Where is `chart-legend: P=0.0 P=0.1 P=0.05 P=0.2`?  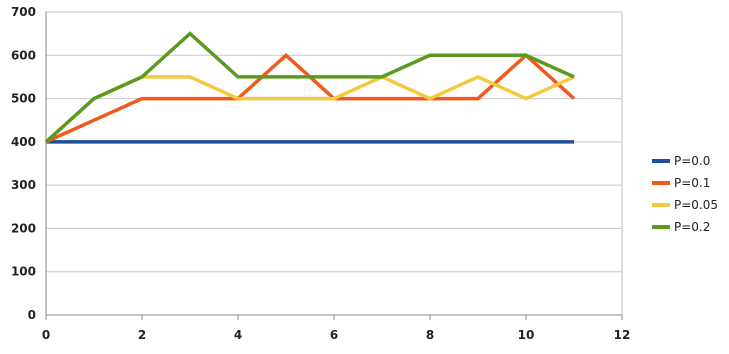 chart-legend: P=0.0 P=0.1 P=0.05 P=0.2 is located at coordinates (685, 194).